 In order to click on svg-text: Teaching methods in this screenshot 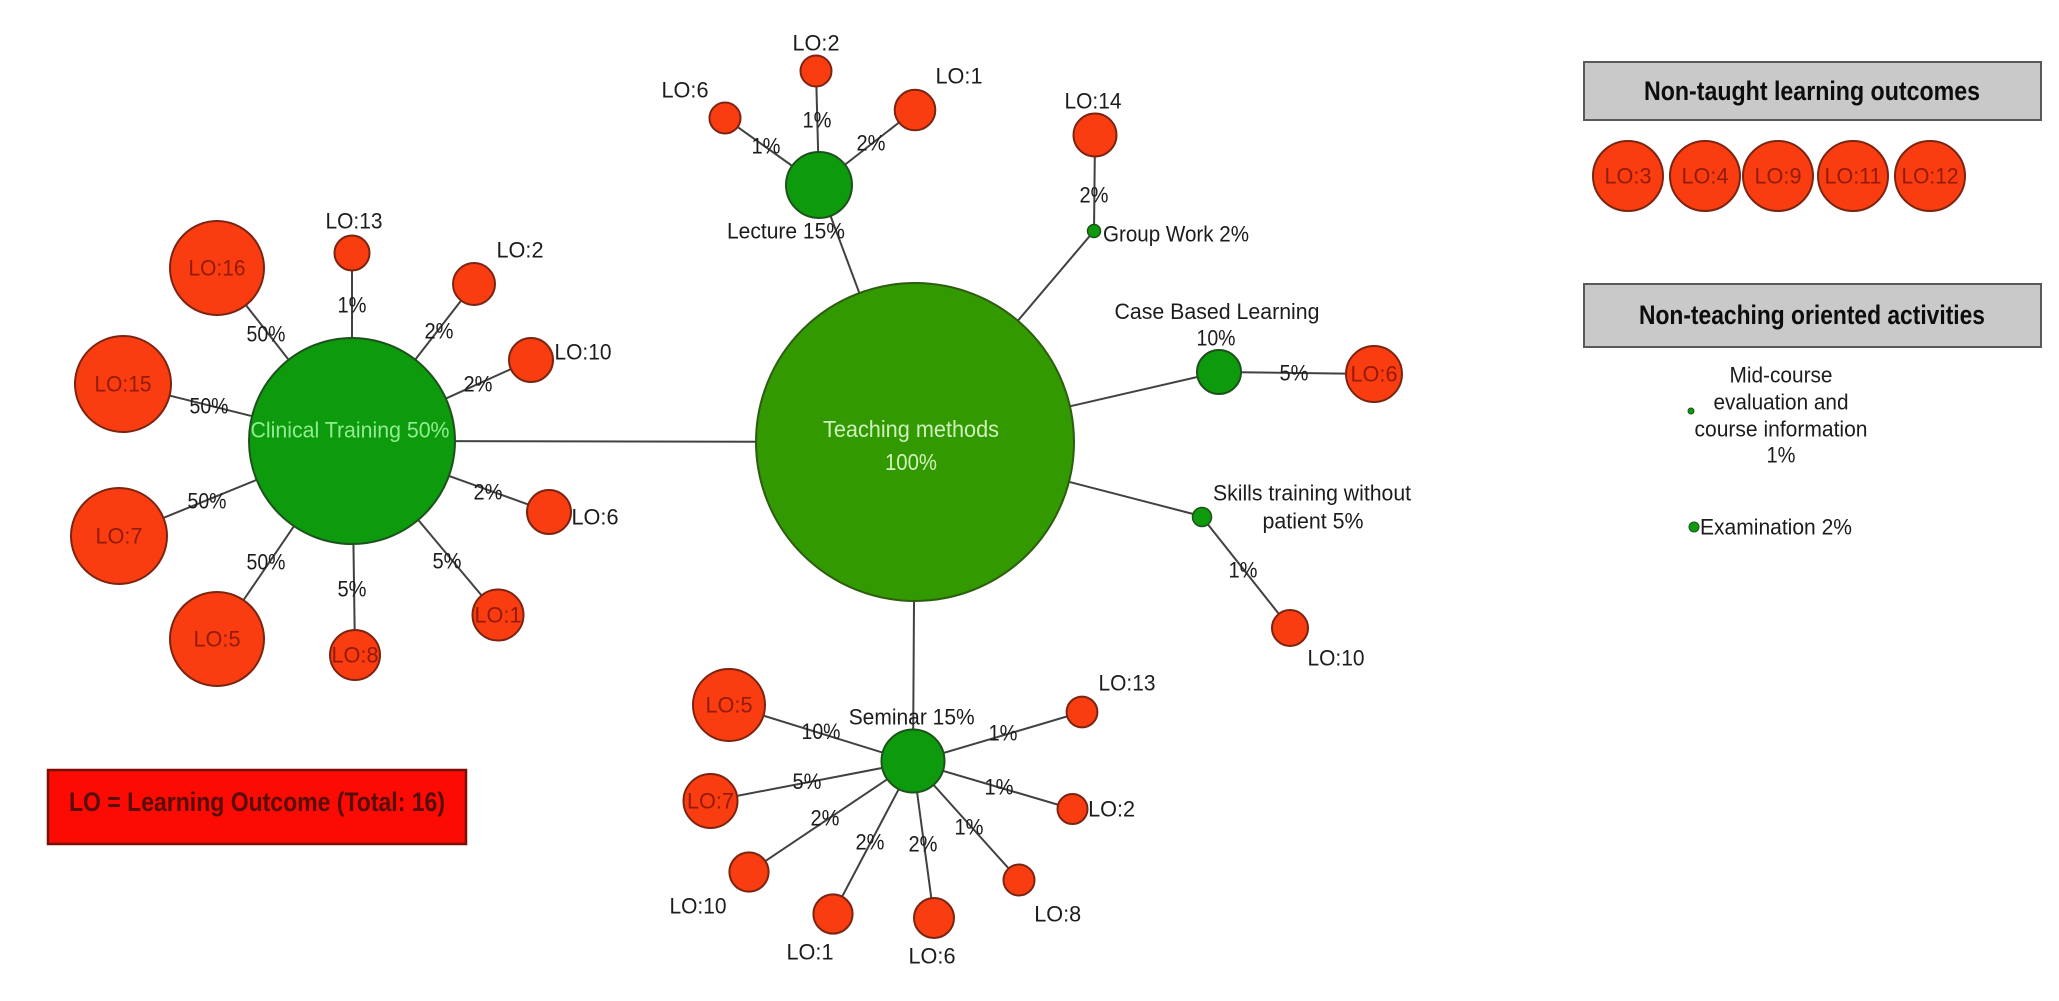, I will do `click(911, 429)`.